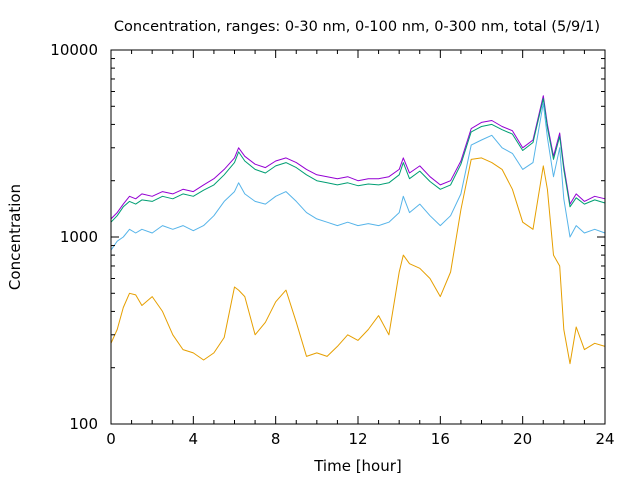  Describe the element at coordinates (79, 237) in the screenshot. I see `y-tick-label: 1000` at that location.